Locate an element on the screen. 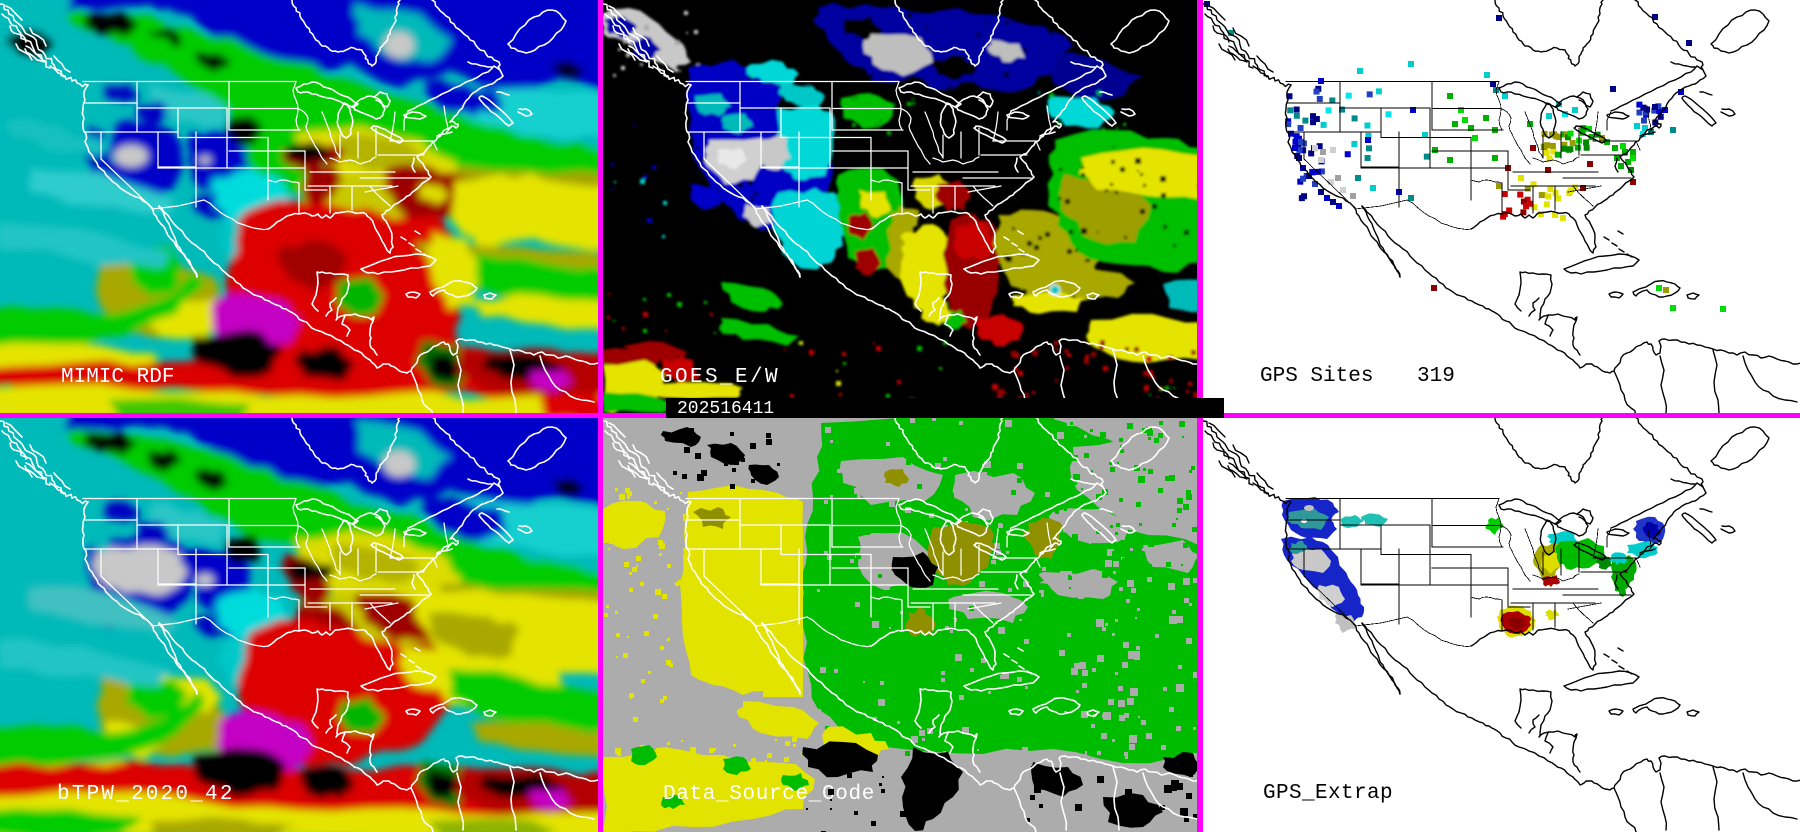  svg-text: MIMIC RDF is located at coordinates (117, 377).